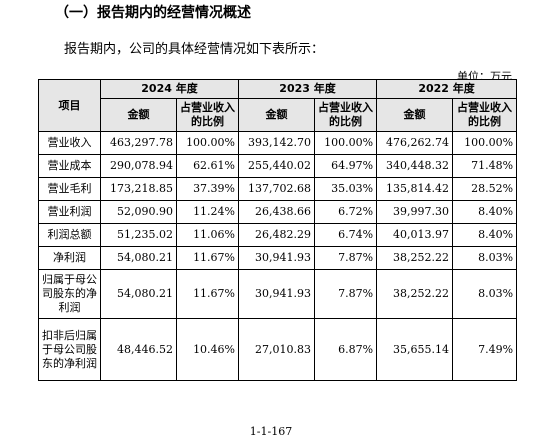  I want to click on amount-cell: 51,235.02, so click(138, 235).